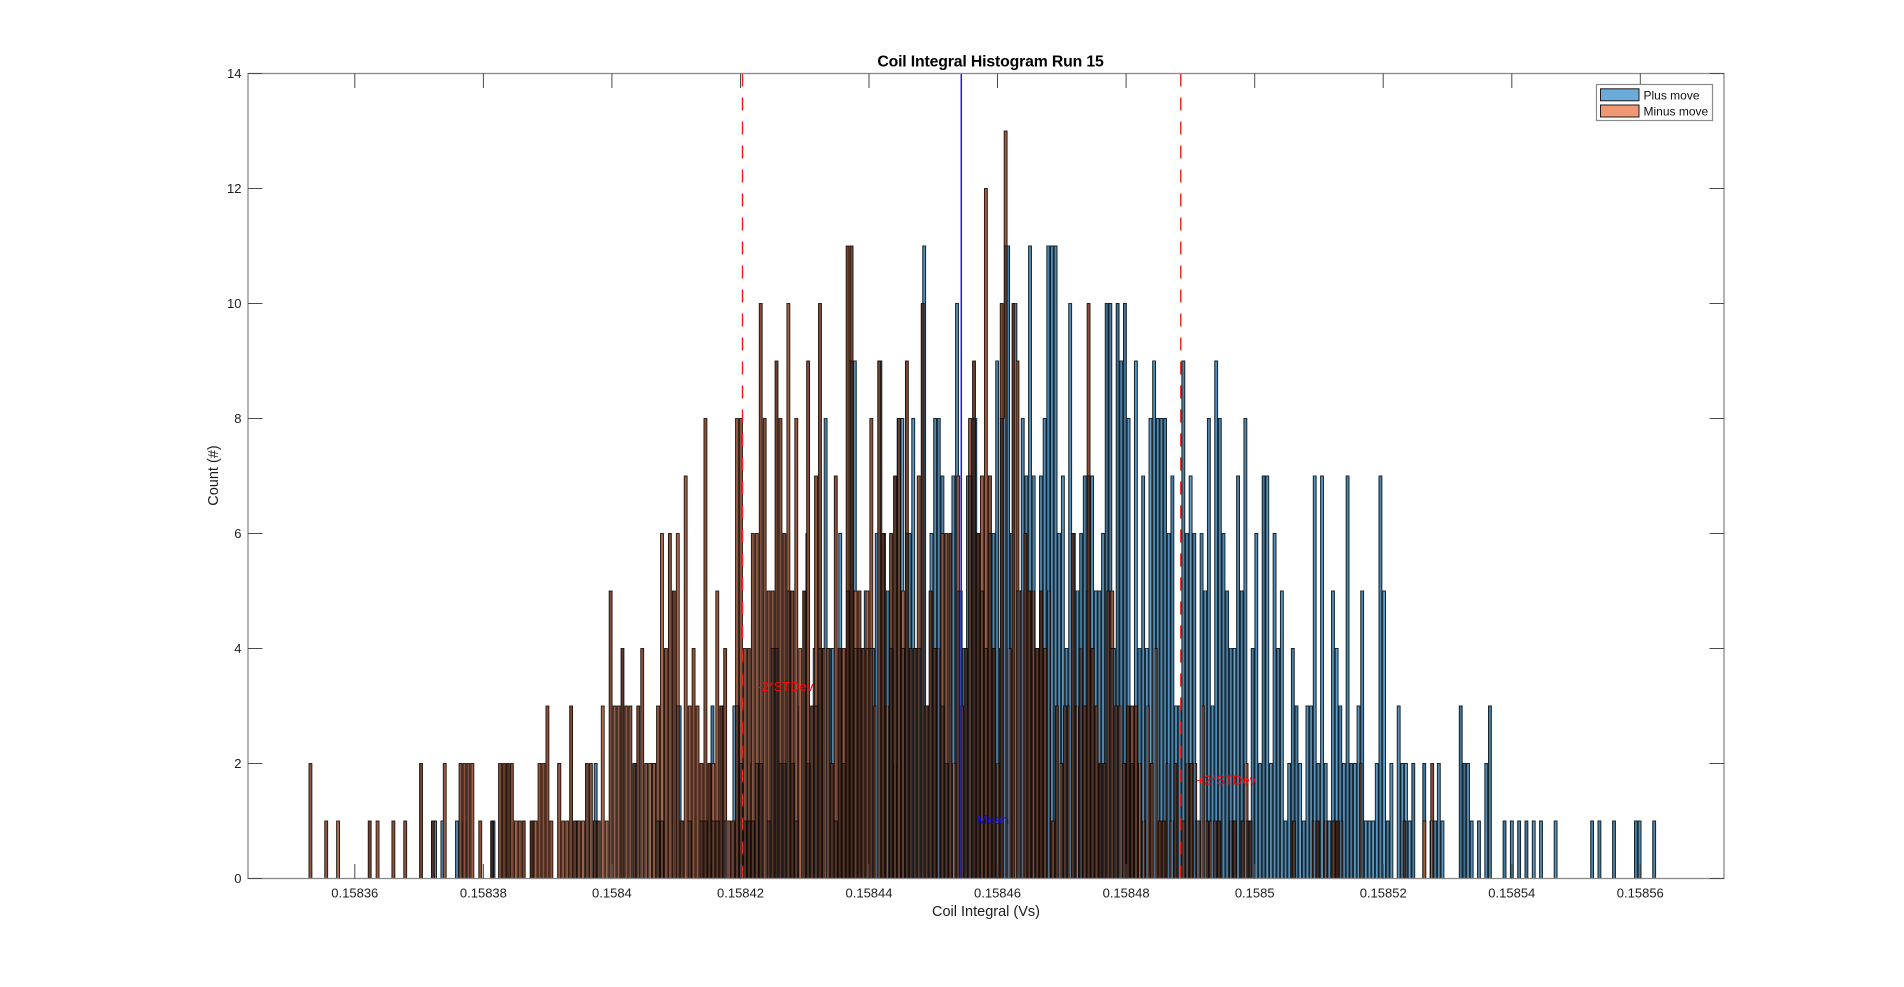 The height and width of the screenshot is (987, 1904). I want to click on svg-text: 4, so click(237, 648).